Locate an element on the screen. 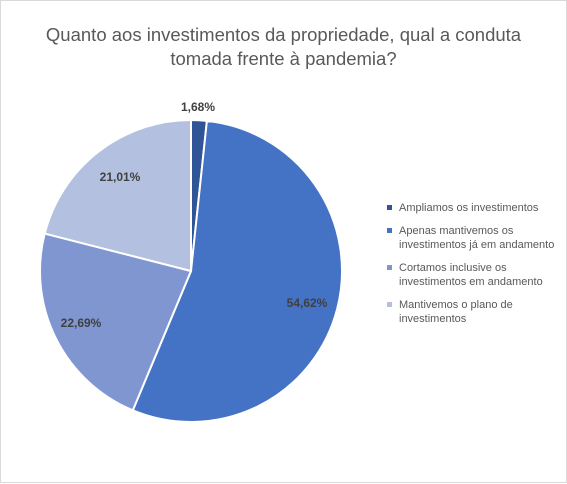  slice-data-label: 21,01% is located at coordinates (120, 177).